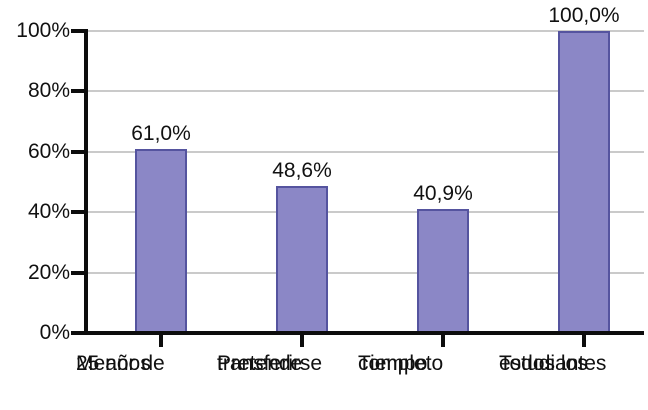 The image size is (648, 410). What do you see at coordinates (357, 333) in the screenshot?
I see `x-axis-line` at bounding box center [357, 333].